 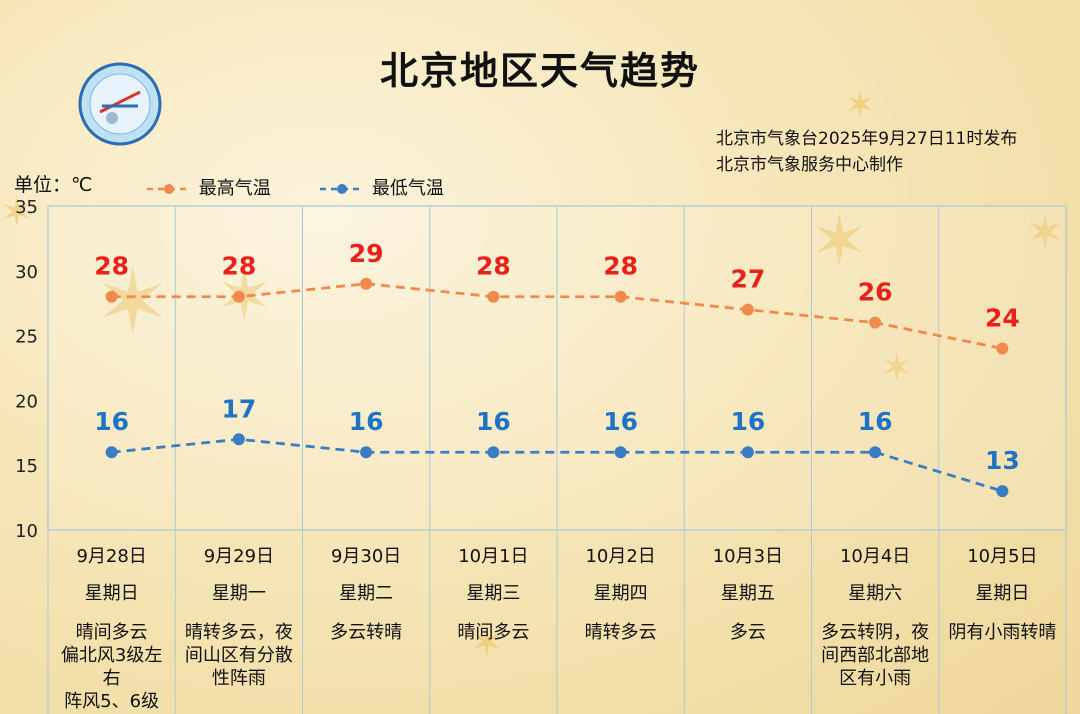 I want to click on day-weather-line: 右, so click(x=112, y=678).